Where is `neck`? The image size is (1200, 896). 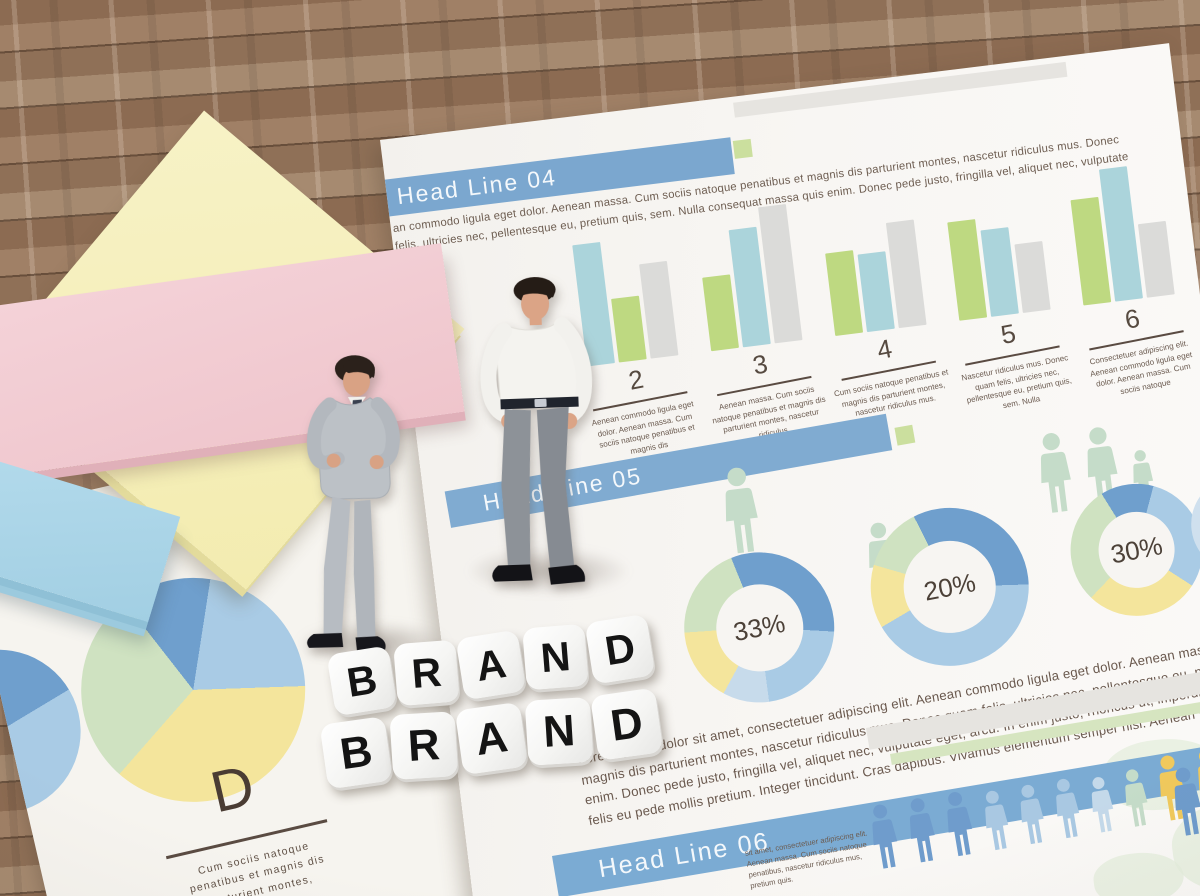 neck is located at coordinates (535, 320).